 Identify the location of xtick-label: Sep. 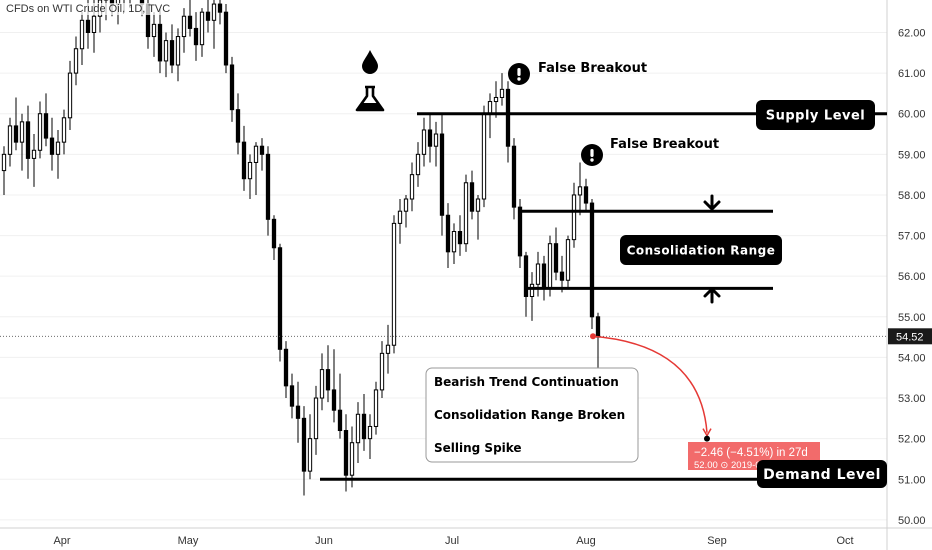
(717, 541).